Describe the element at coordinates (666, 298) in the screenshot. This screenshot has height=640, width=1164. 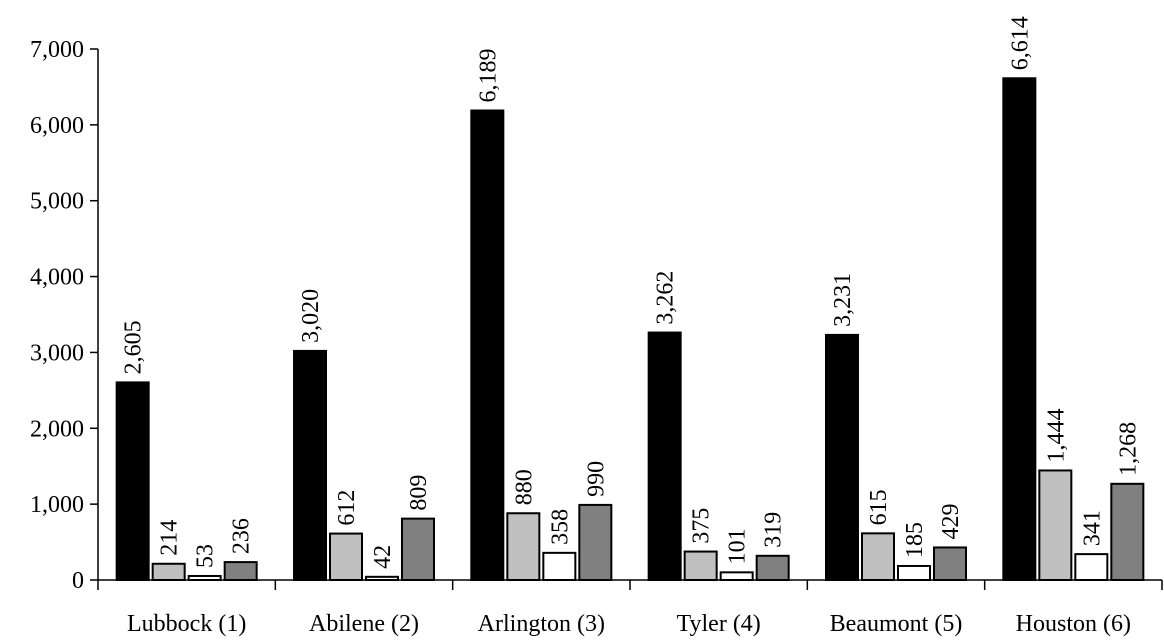
I see `data-label: 3,262` at that location.